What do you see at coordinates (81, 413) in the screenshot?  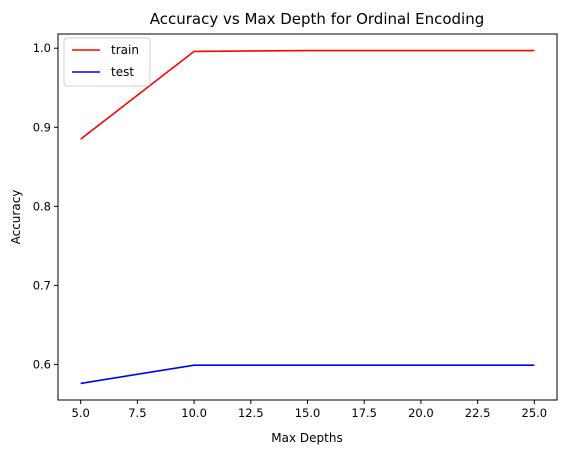 I see `x-tick-label: 5.0` at bounding box center [81, 413].